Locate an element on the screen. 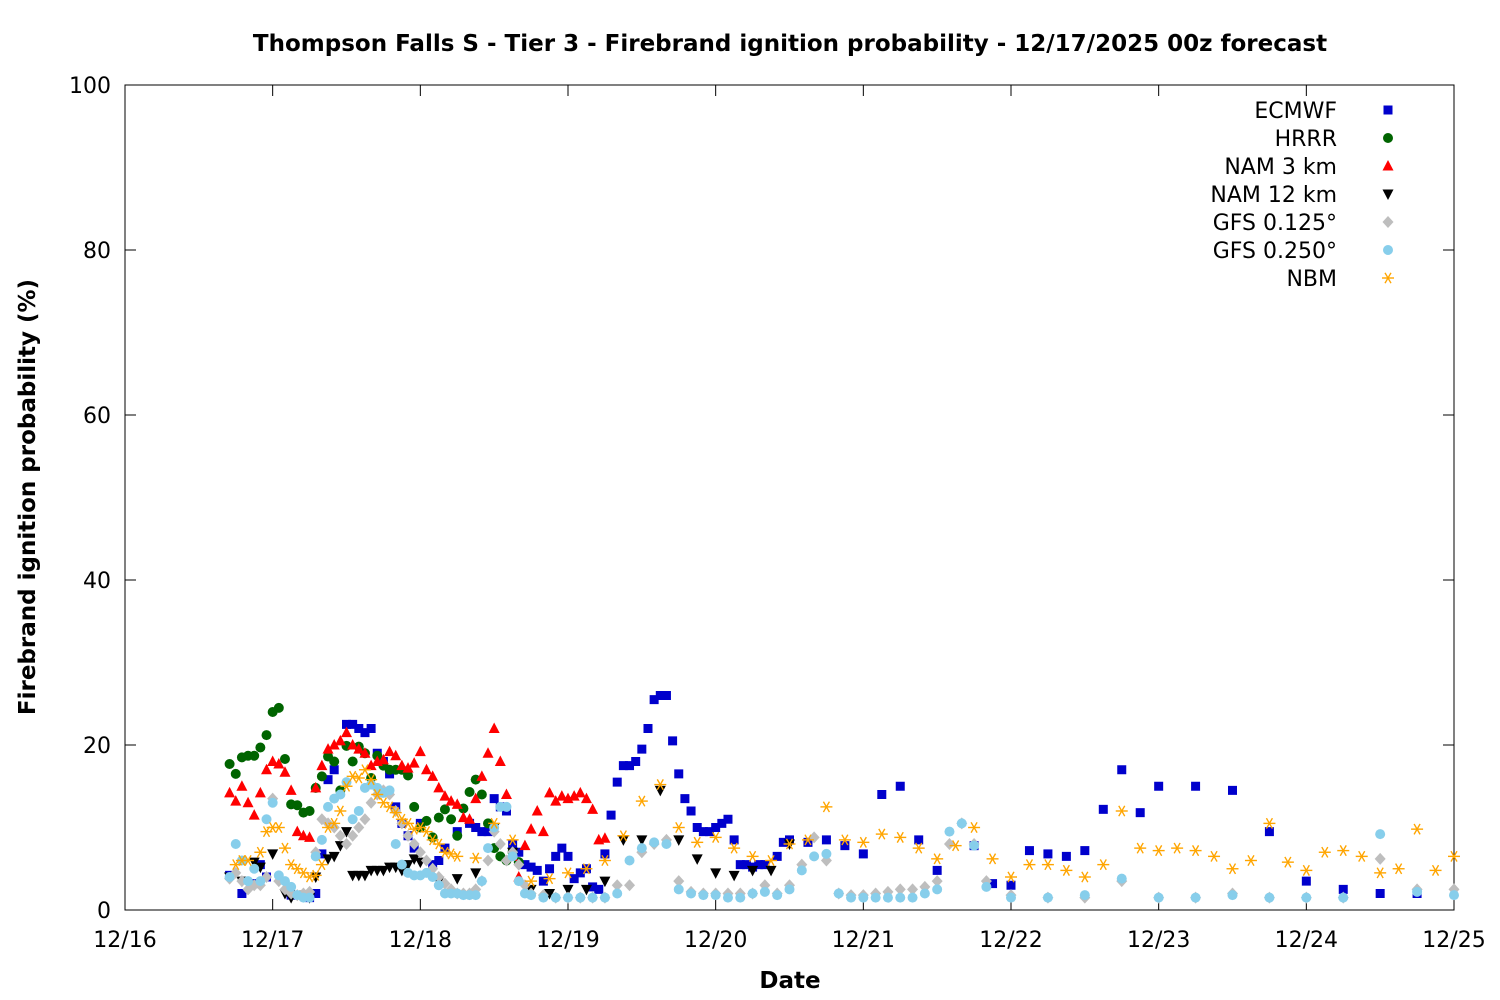 Image resolution: width=1500 pixels, height=1000 pixels. y-tick-label: 20 is located at coordinates (97, 746).